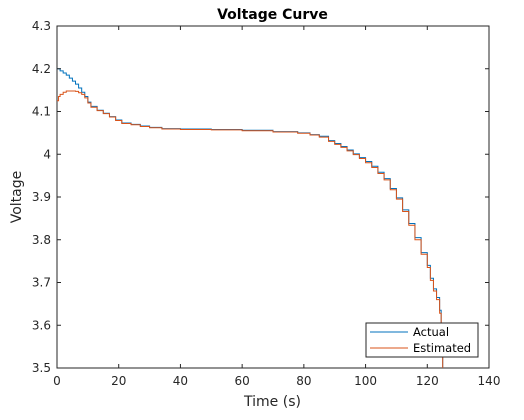  Describe the element at coordinates (489, 381) in the screenshot. I see `x-tick-label: 140` at that location.